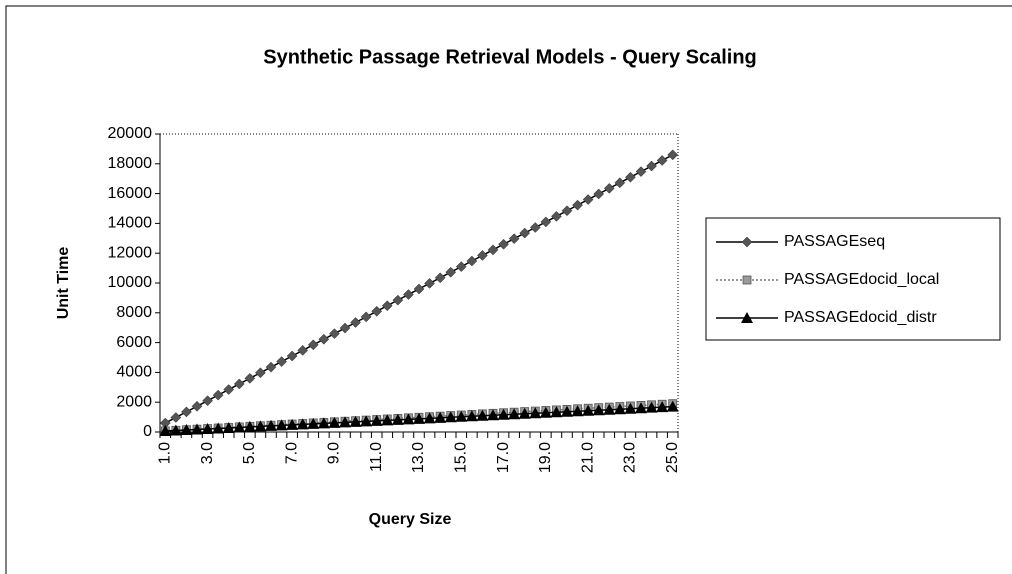  I want to click on y-tick-label: 20000, so click(130, 133).